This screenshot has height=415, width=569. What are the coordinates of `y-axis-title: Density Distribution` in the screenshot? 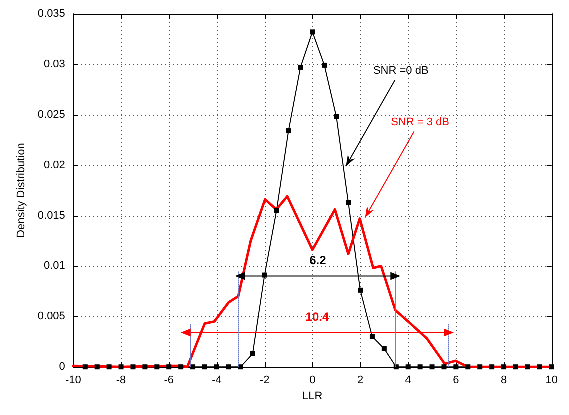 It's located at (22, 190).